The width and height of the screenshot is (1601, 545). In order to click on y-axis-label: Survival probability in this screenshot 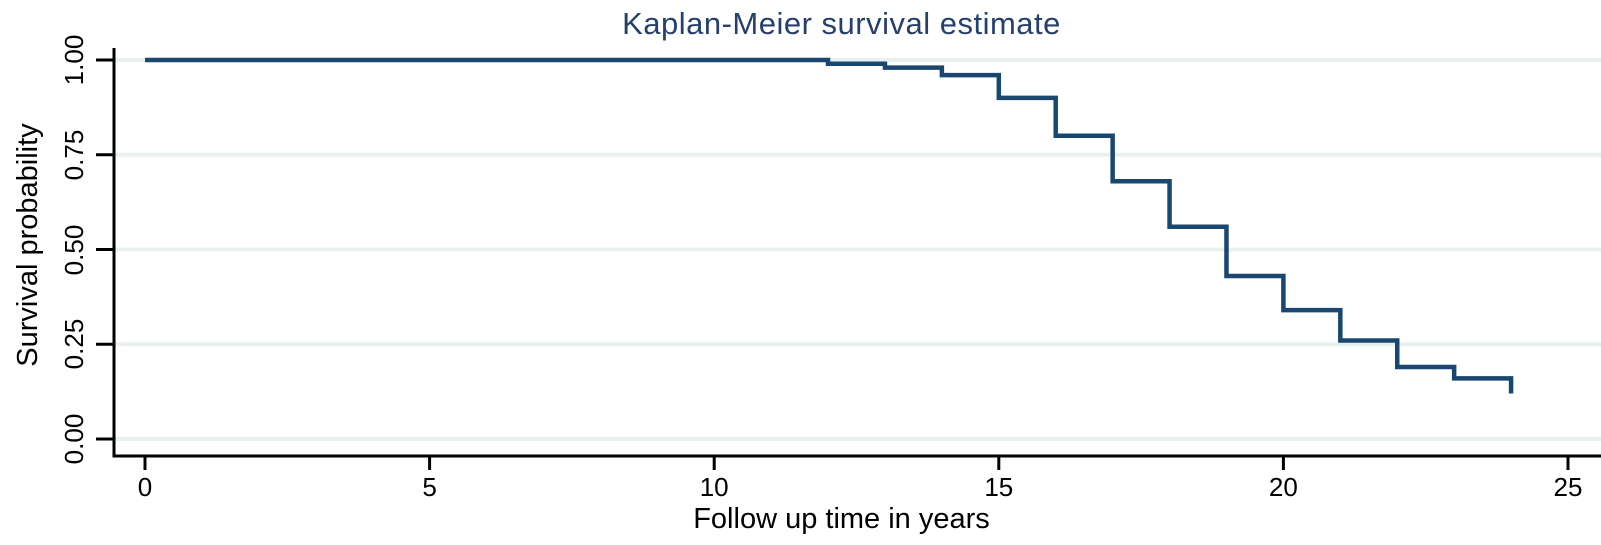, I will do `click(28, 245)`.